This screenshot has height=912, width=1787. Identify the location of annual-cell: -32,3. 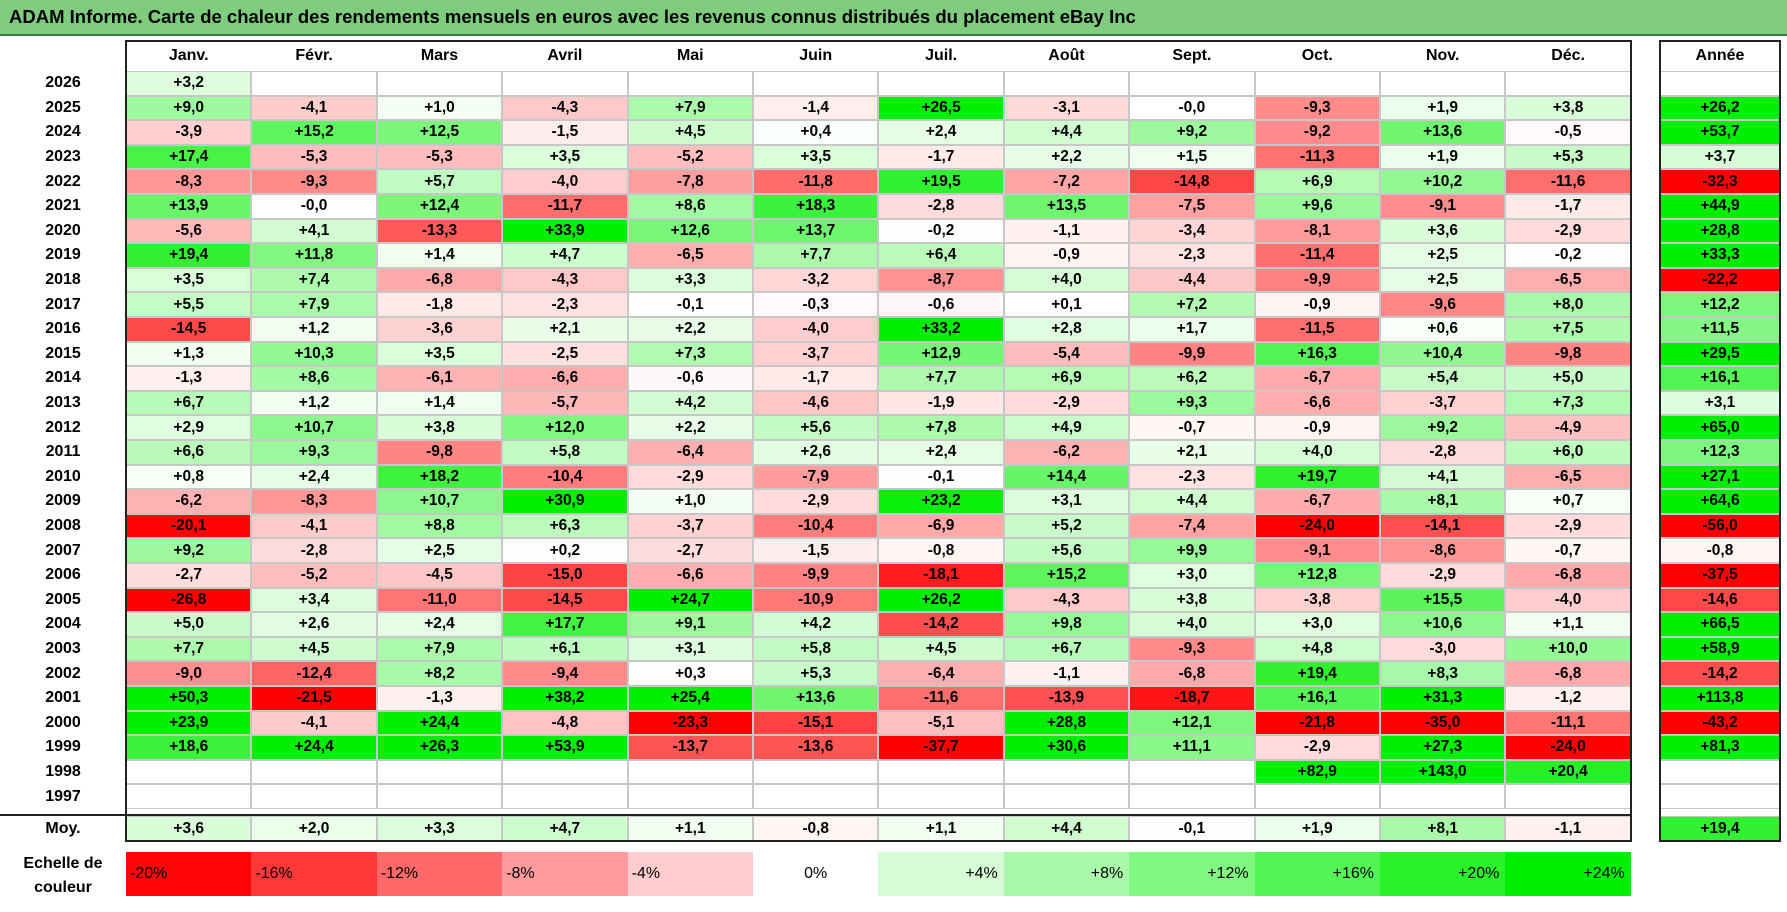
(1720, 181).